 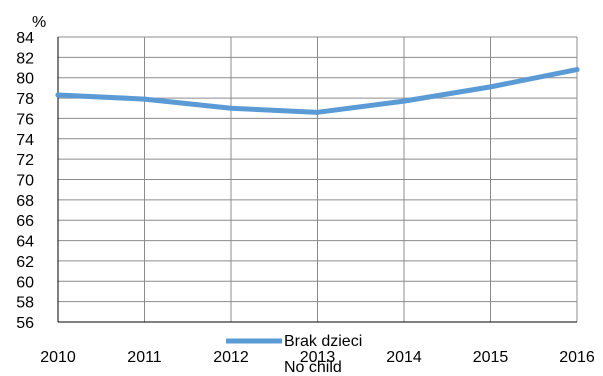 What do you see at coordinates (25, 99) in the screenshot?
I see `y-tick-label: 78` at bounding box center [25, 99].